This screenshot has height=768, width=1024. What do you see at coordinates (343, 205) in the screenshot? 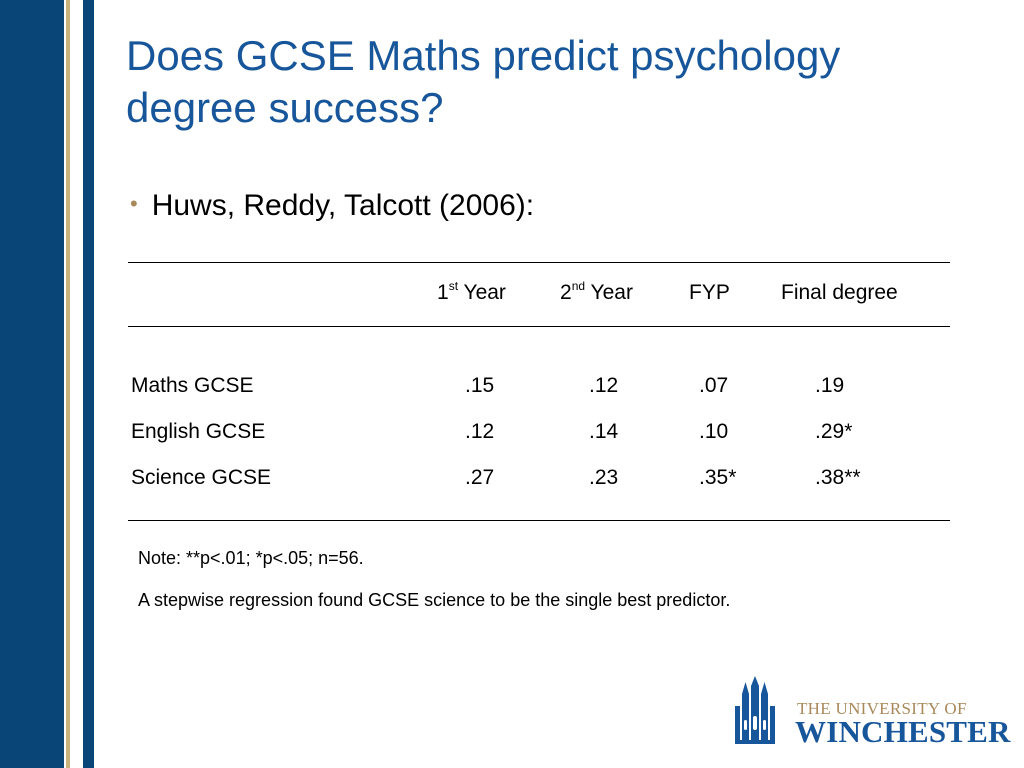
I see `bullet-text: Huws, Reddy, Talcott (2006):` at bounding box center [343, 205].